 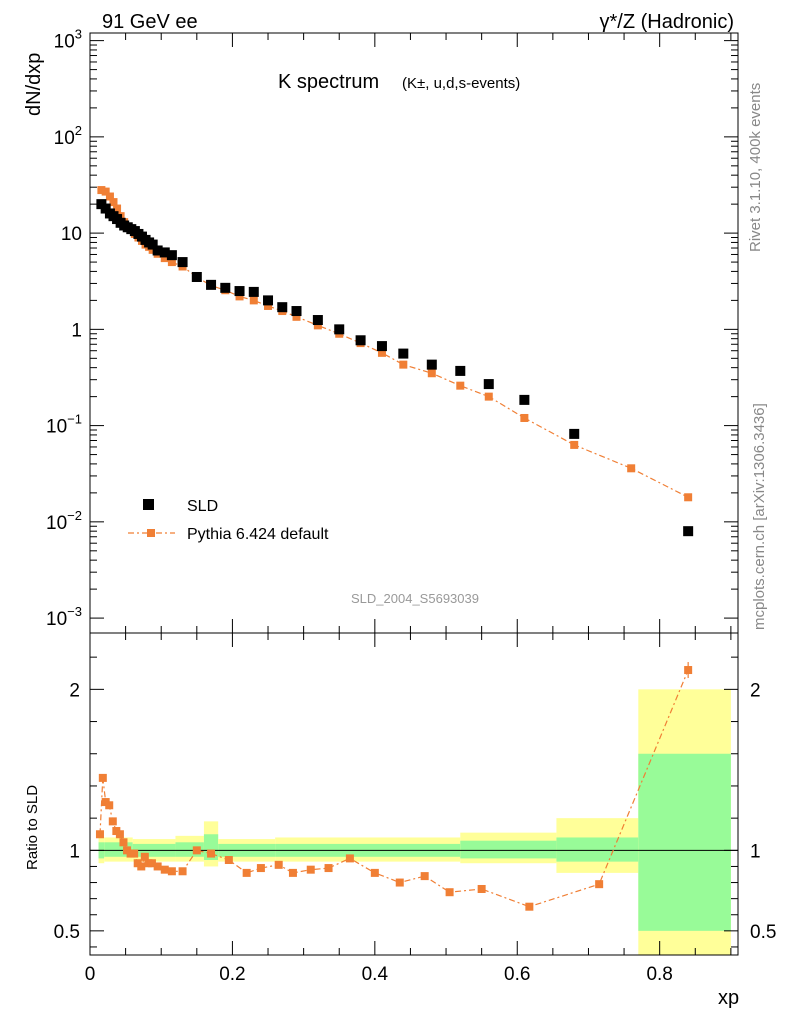 What do you see at coordinates (150, 22) in the screenshot?
I see `header-left-label: 91 GeV ee` at bounding box center [150, 22].